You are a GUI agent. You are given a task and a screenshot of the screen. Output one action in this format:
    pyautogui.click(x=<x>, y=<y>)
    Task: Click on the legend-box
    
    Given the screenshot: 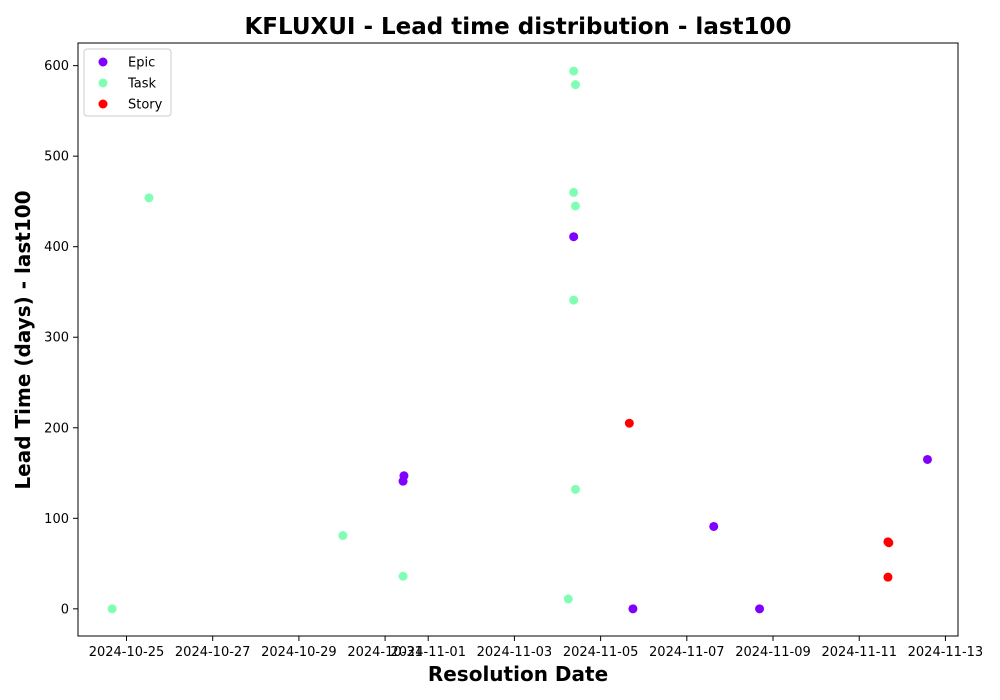 What is the action you would take?
    pyautogui.click(x=127, y=82)
    